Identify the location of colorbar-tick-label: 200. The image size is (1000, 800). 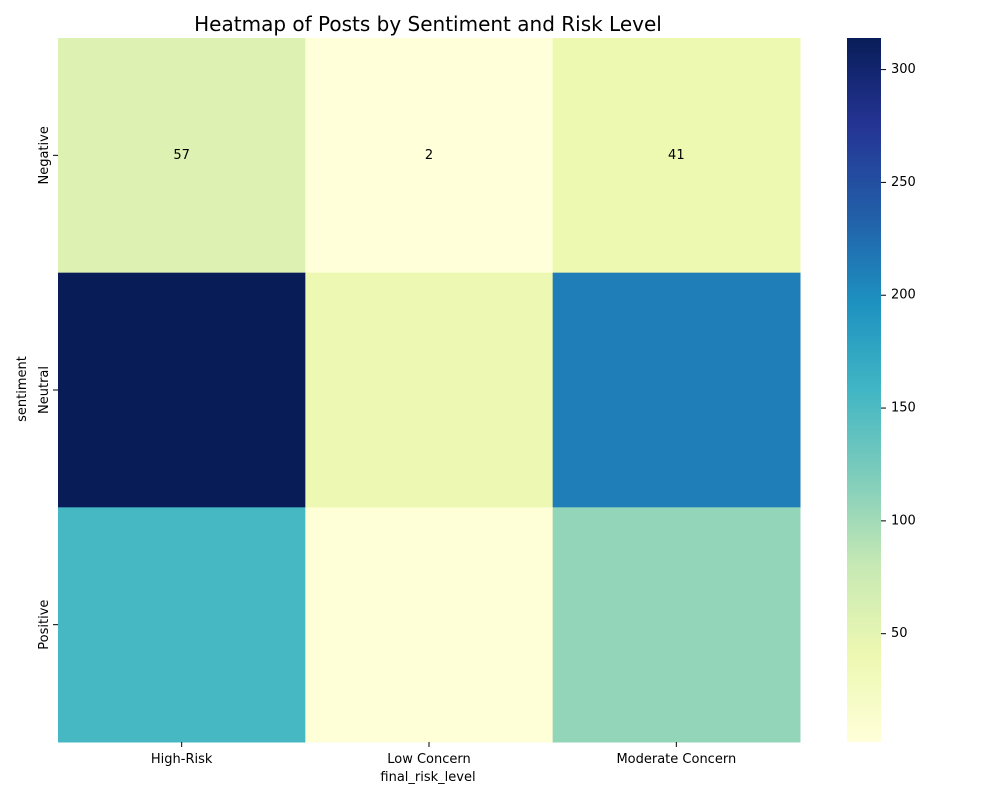
(903, 295).